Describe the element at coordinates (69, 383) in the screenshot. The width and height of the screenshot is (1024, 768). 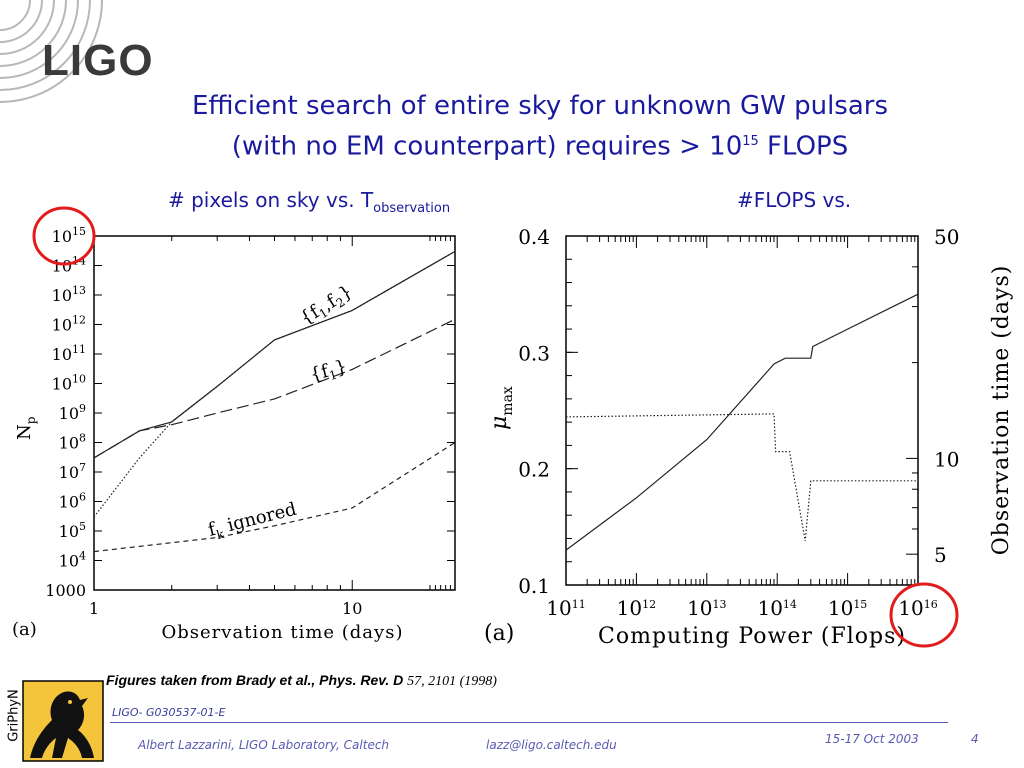
I see `left-ytick-label: 10¹⁰` at that location.